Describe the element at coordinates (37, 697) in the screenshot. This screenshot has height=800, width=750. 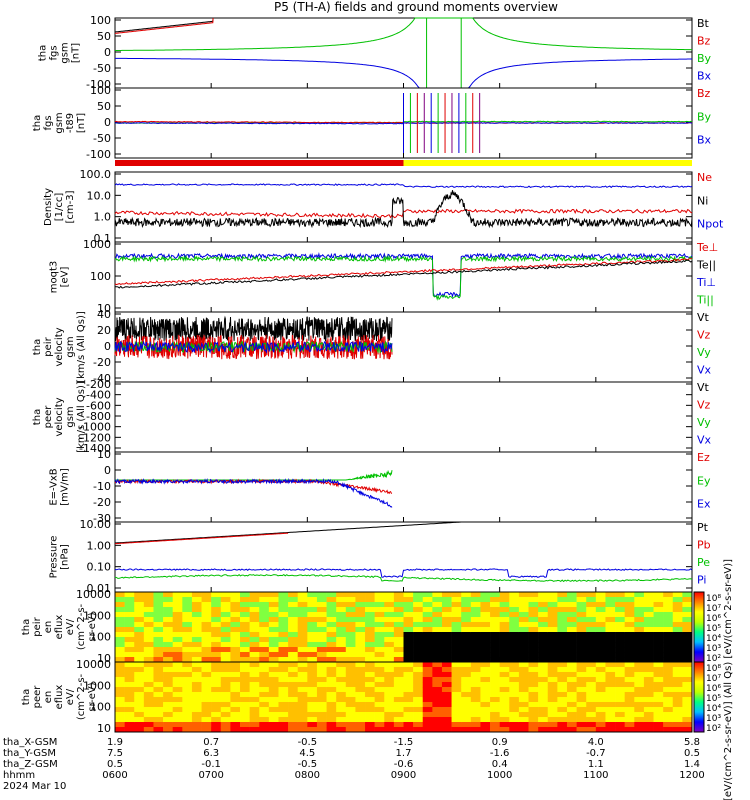
I see `y-axis-label-line: peer` at that location.